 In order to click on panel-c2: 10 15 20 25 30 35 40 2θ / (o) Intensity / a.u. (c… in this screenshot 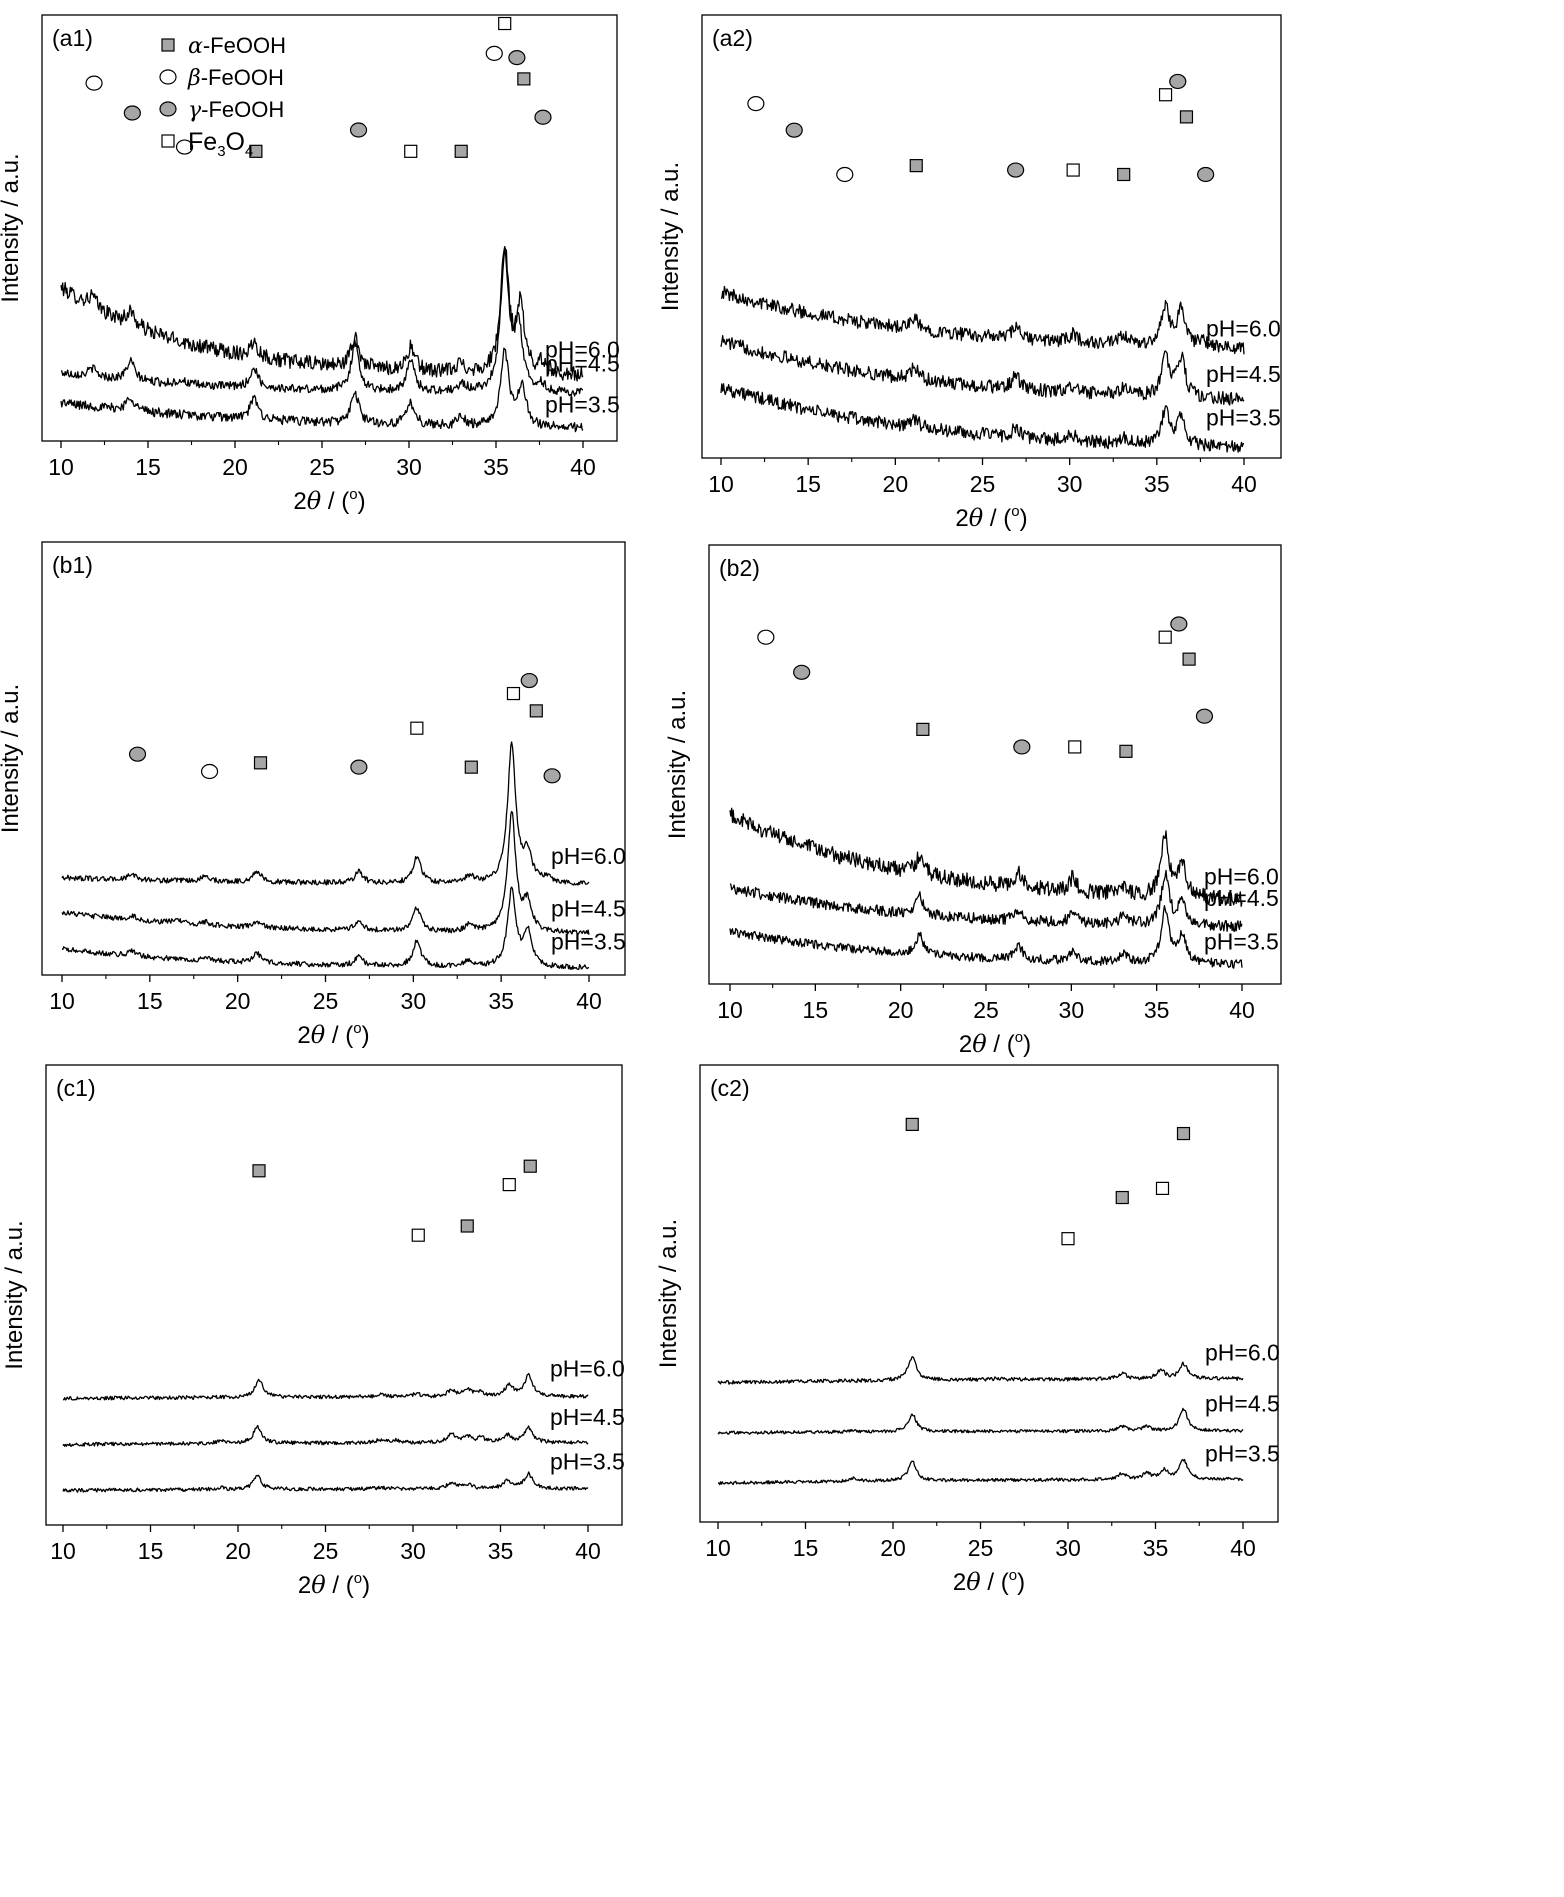, I will do `click(967, 1330)`.